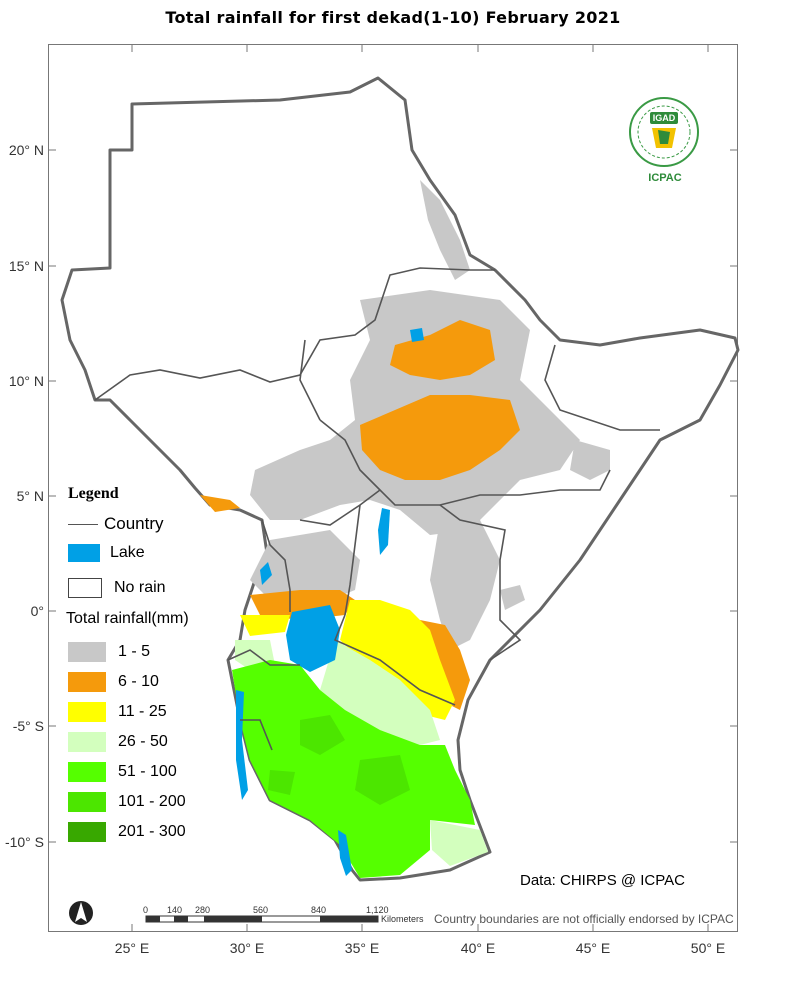  What do you see at coordinates (247, 948) in the screenshot?
I see `lon-label-30e: 30° E` at bounding box center [247, 948].